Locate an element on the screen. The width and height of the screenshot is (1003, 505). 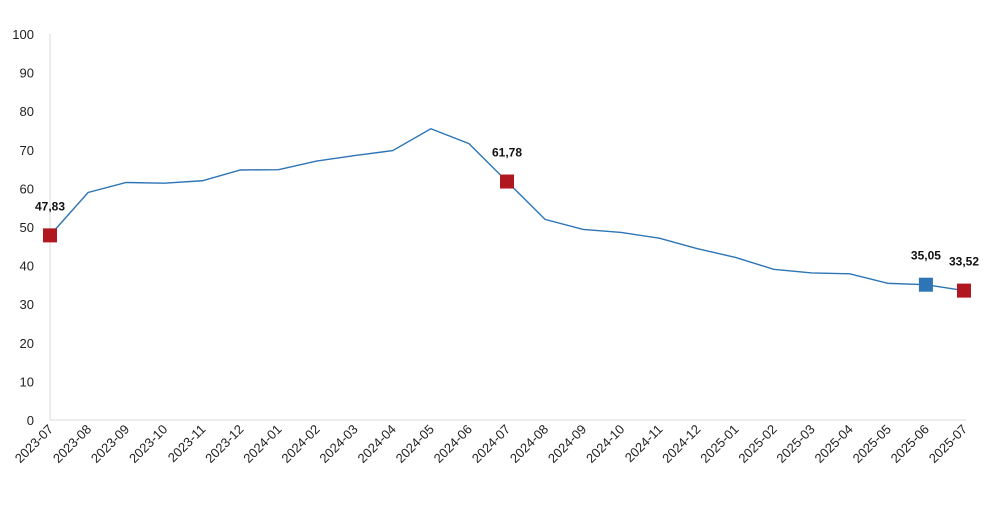
x-tick-label: 2024-12 is located at coordinates (681, 444).